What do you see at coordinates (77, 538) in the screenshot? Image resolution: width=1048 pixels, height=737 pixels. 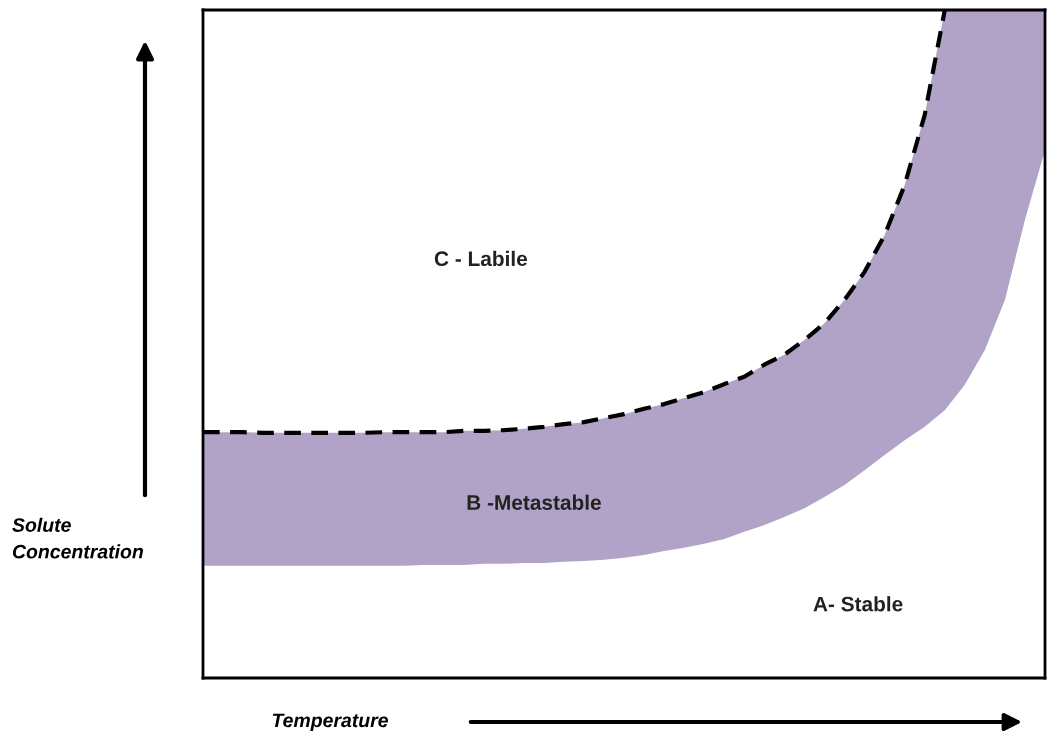 I see `y-axis-title: Solute Concentration` at bounding box center [77, 538].